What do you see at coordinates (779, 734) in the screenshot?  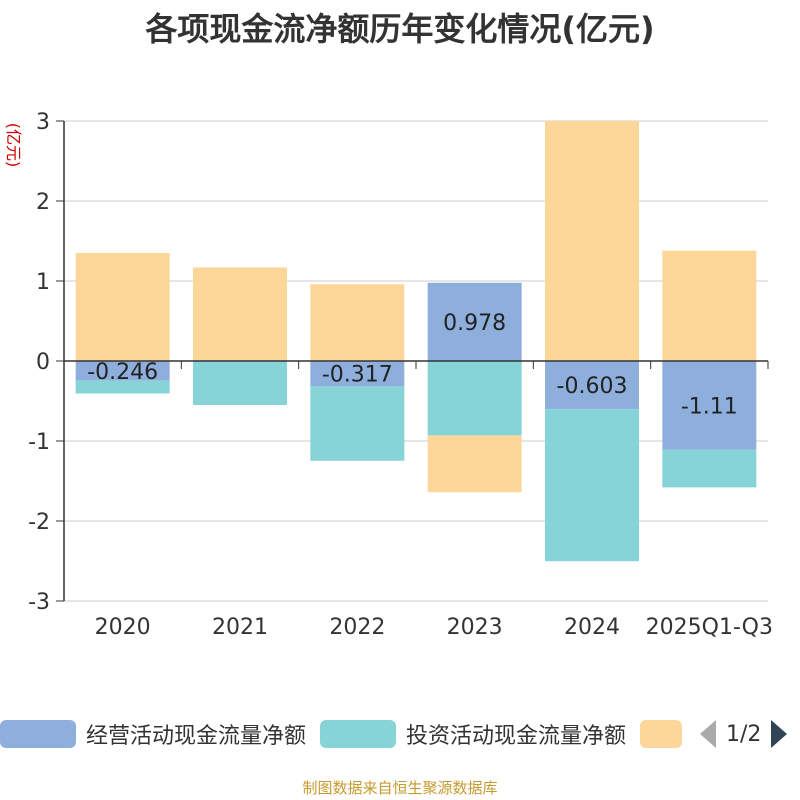 I see `next-page-icon` at bounding box center [779, 734].